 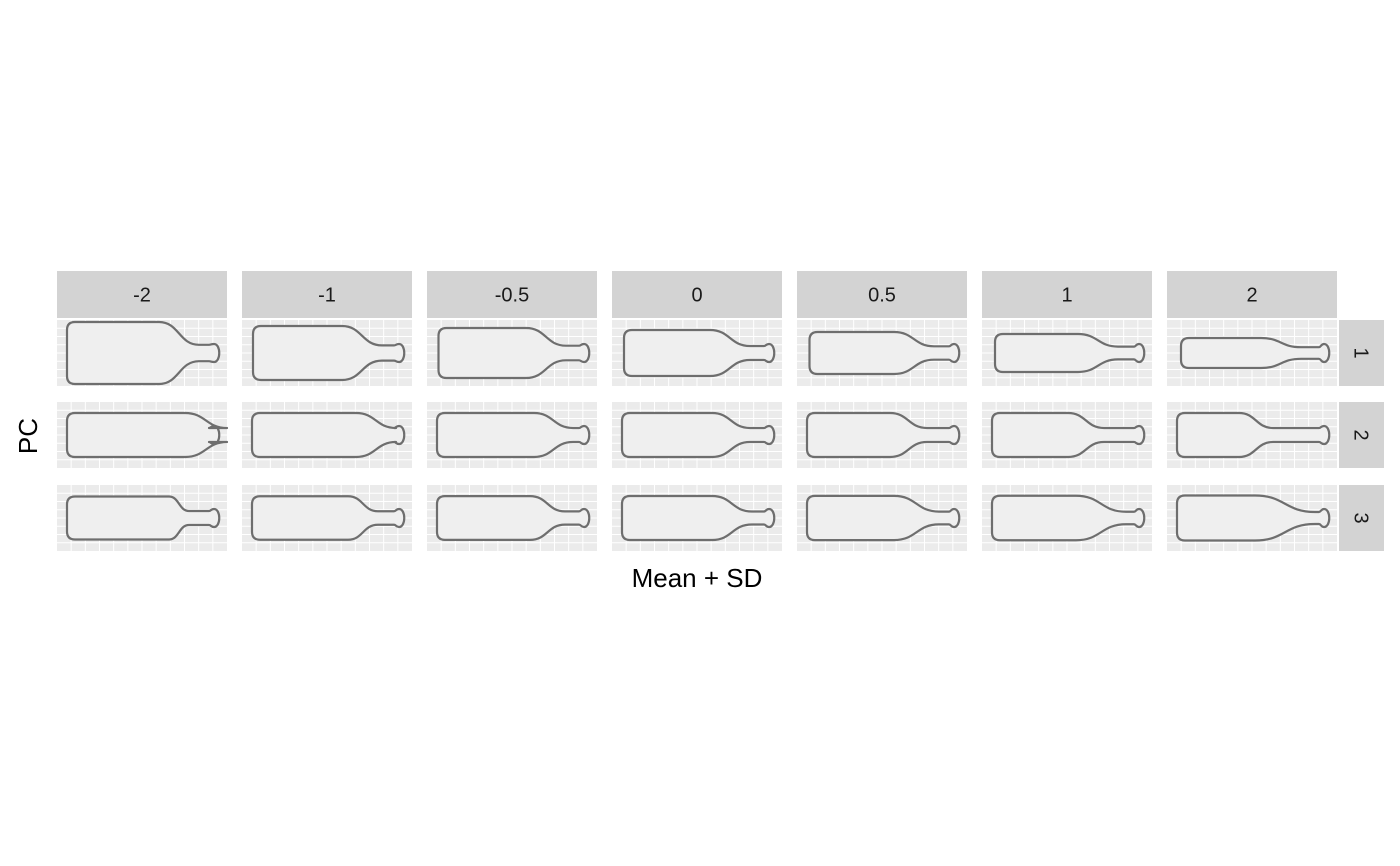 I want to click on facet-strip-col-label: -0.5, so click(x=512, y=296).